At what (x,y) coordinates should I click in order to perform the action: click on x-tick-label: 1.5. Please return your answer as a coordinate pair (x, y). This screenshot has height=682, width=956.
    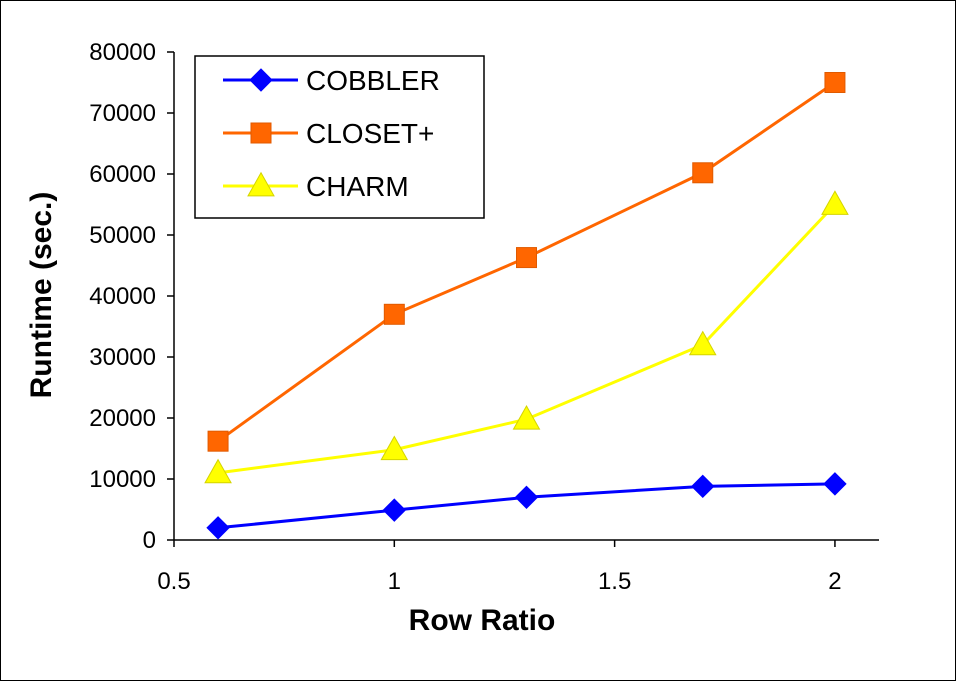
    Looking at the image, I should click on (614, 581).